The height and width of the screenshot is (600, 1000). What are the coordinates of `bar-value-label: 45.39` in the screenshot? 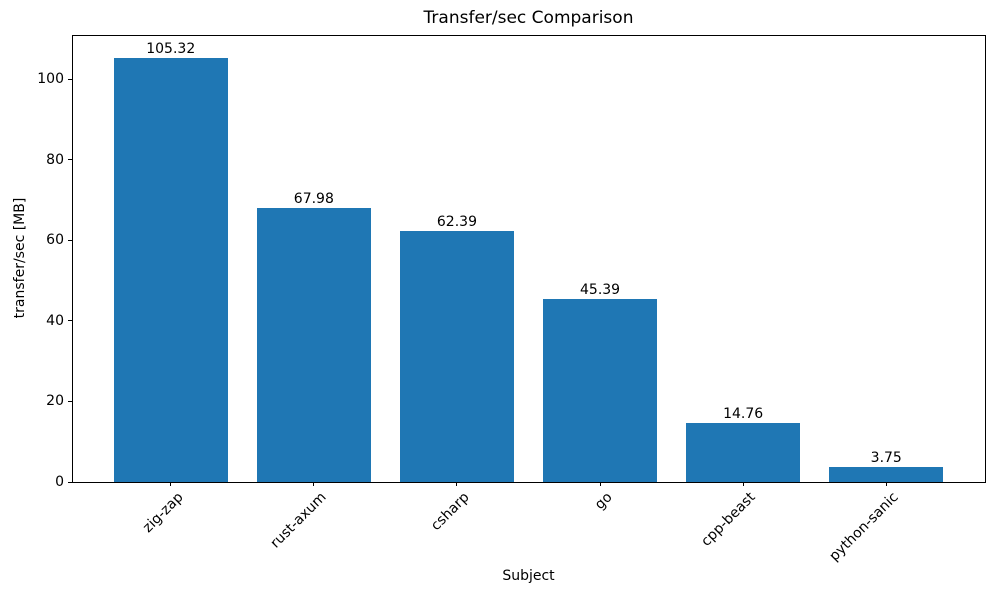 It's located at (600, 290).